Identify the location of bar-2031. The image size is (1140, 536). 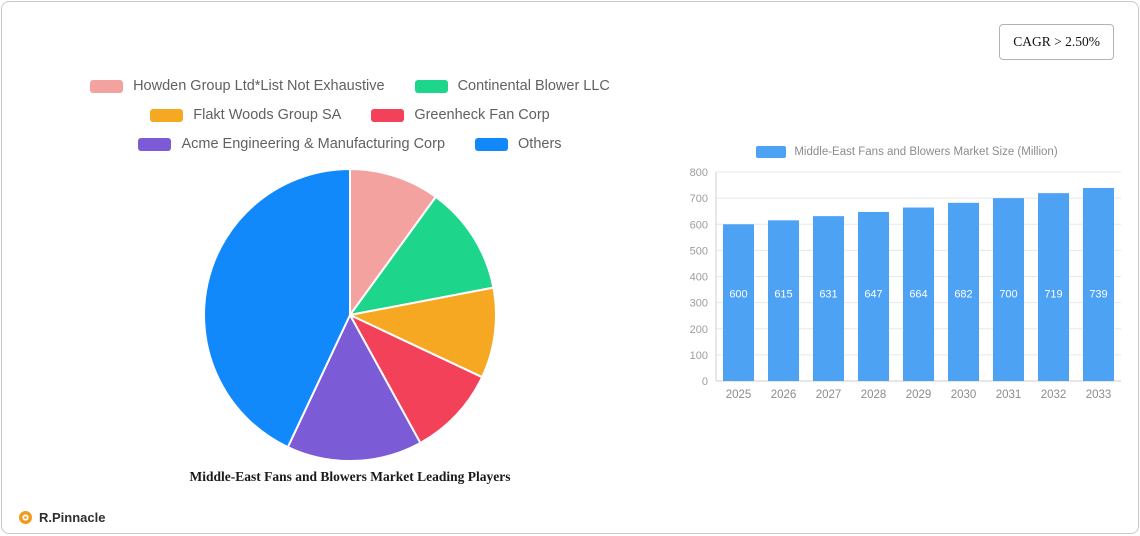
(1008, 290).